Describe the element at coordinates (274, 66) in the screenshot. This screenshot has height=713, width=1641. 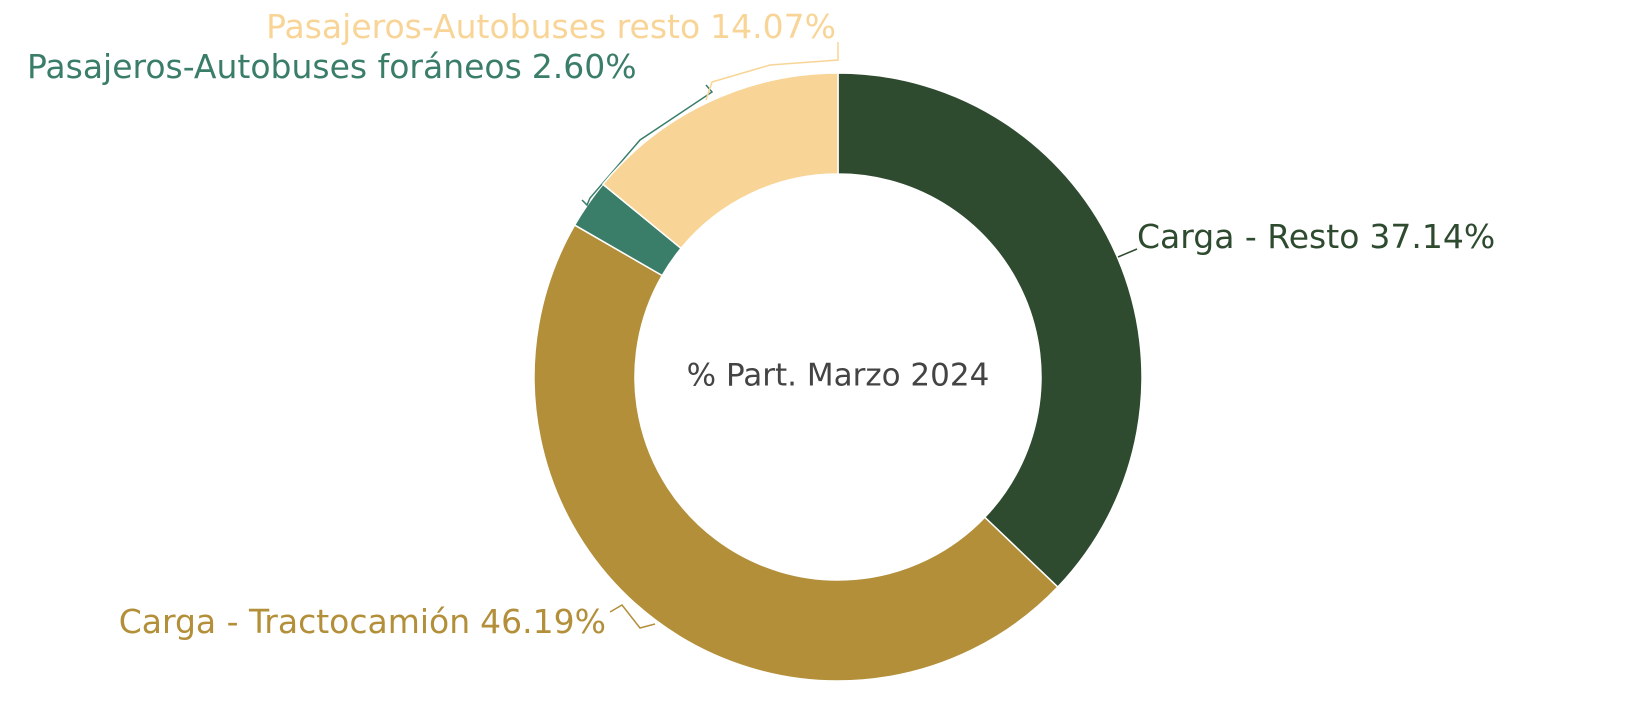
I see `slice-label-name: Pasajeros-Autobuses foráneos` at that location.